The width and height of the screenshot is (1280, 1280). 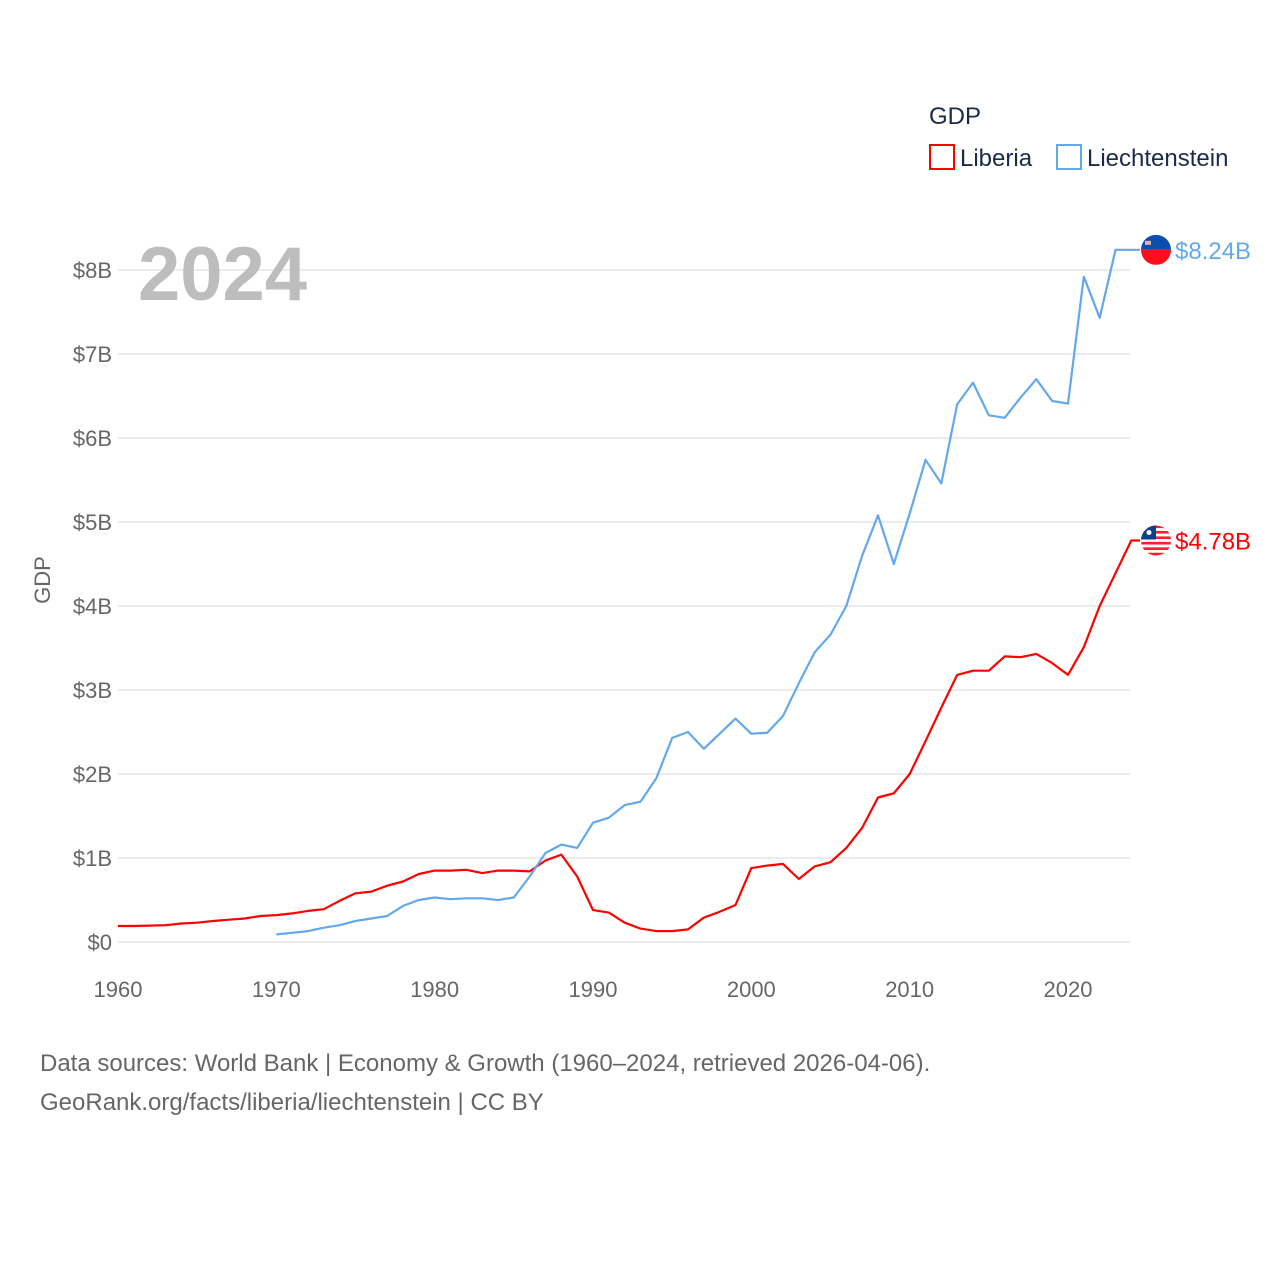 What do you see at coordinates (1069, 157) in the screenshot?
I see `legend-swatch-liechtenstein` at bounding box center [1069, 157].